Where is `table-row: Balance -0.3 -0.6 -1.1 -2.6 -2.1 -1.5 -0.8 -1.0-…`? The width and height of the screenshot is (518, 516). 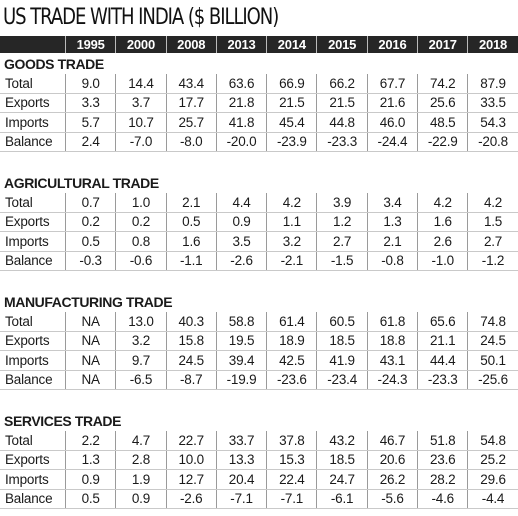
table-row: Balance -0.3 -0.6 -1.1 -2.6 -2.1 -1.5 -0.8 -1.0-… is located at coordinates (259, 261).